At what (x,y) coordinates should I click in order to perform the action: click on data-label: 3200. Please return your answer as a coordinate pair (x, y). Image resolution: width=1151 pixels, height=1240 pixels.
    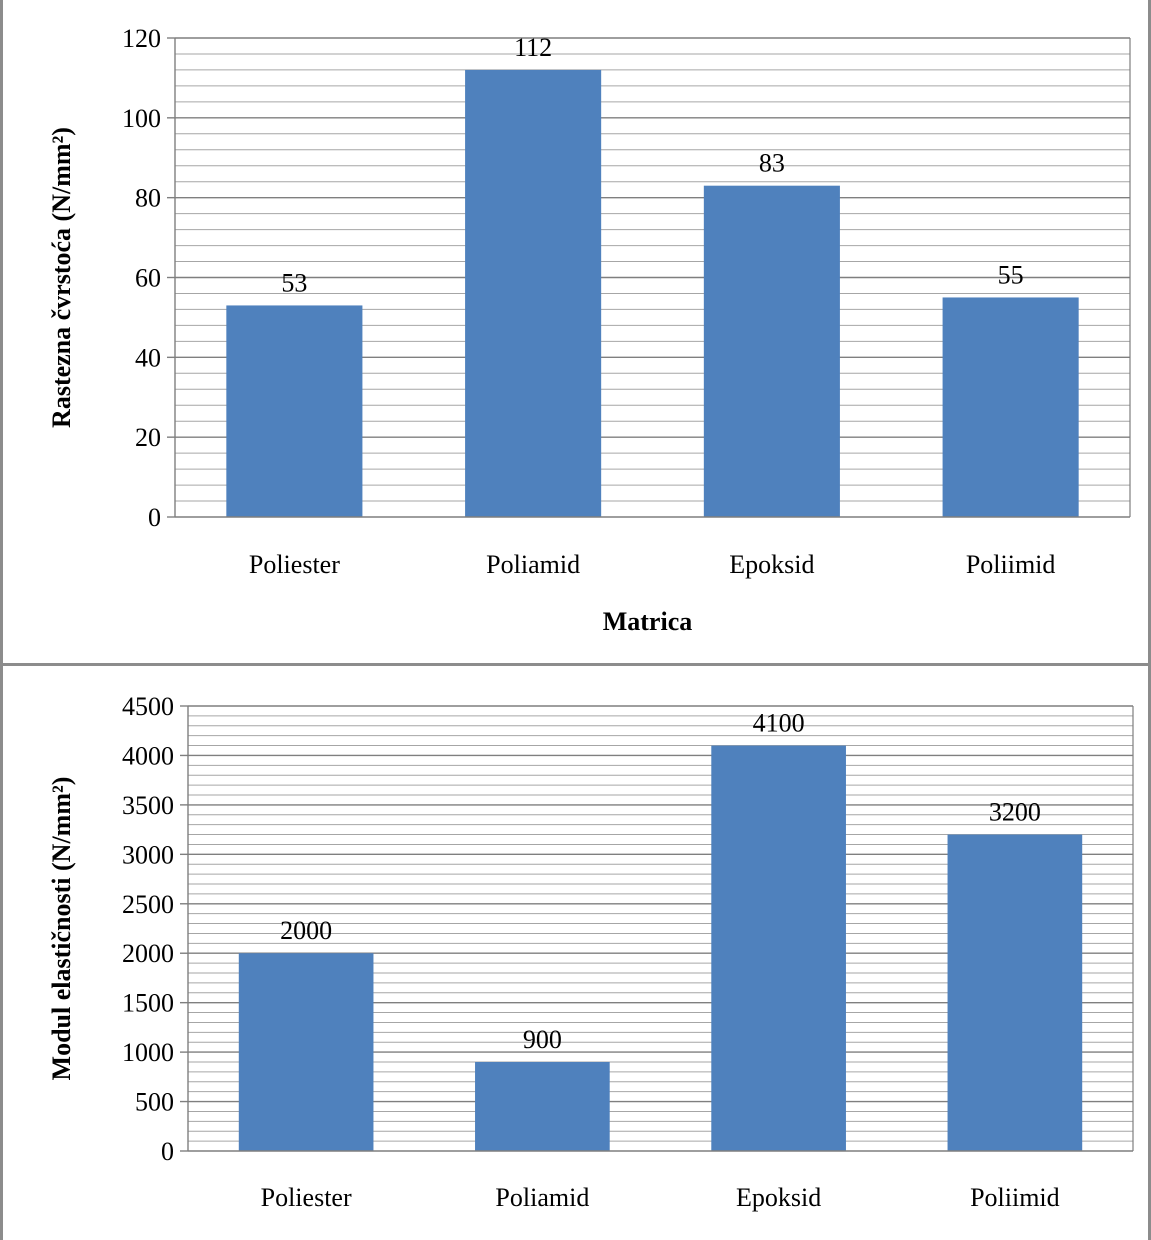
    Looking at the image, I should click on (1015, 812).